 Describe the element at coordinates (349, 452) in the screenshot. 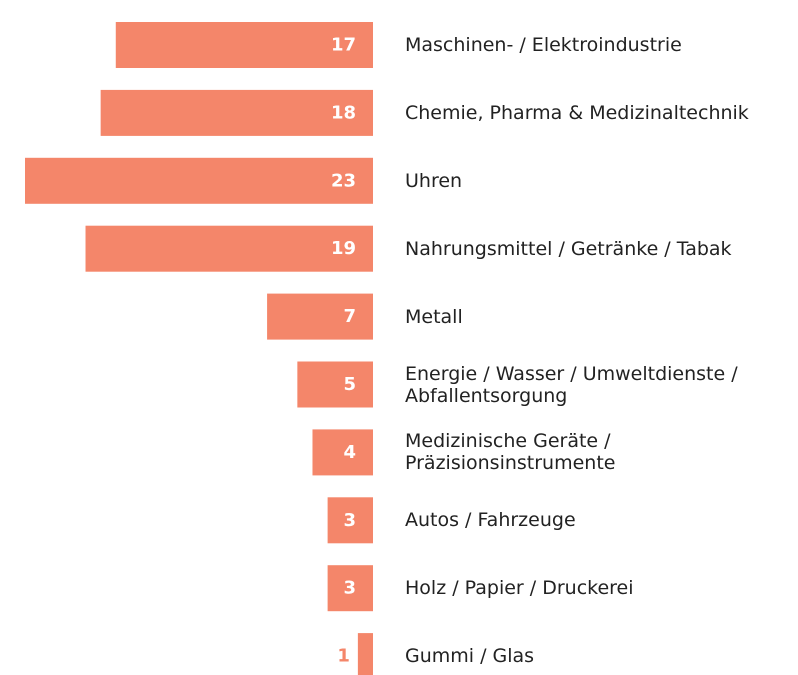

I see `value-label: 4` at that location.